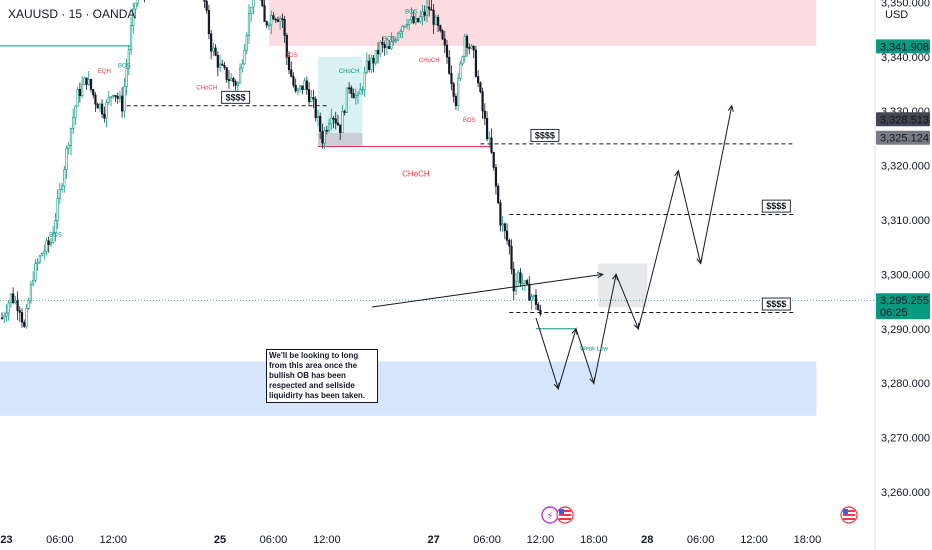  I want to click on time-tick-label: 18:00, so click(808, 540).